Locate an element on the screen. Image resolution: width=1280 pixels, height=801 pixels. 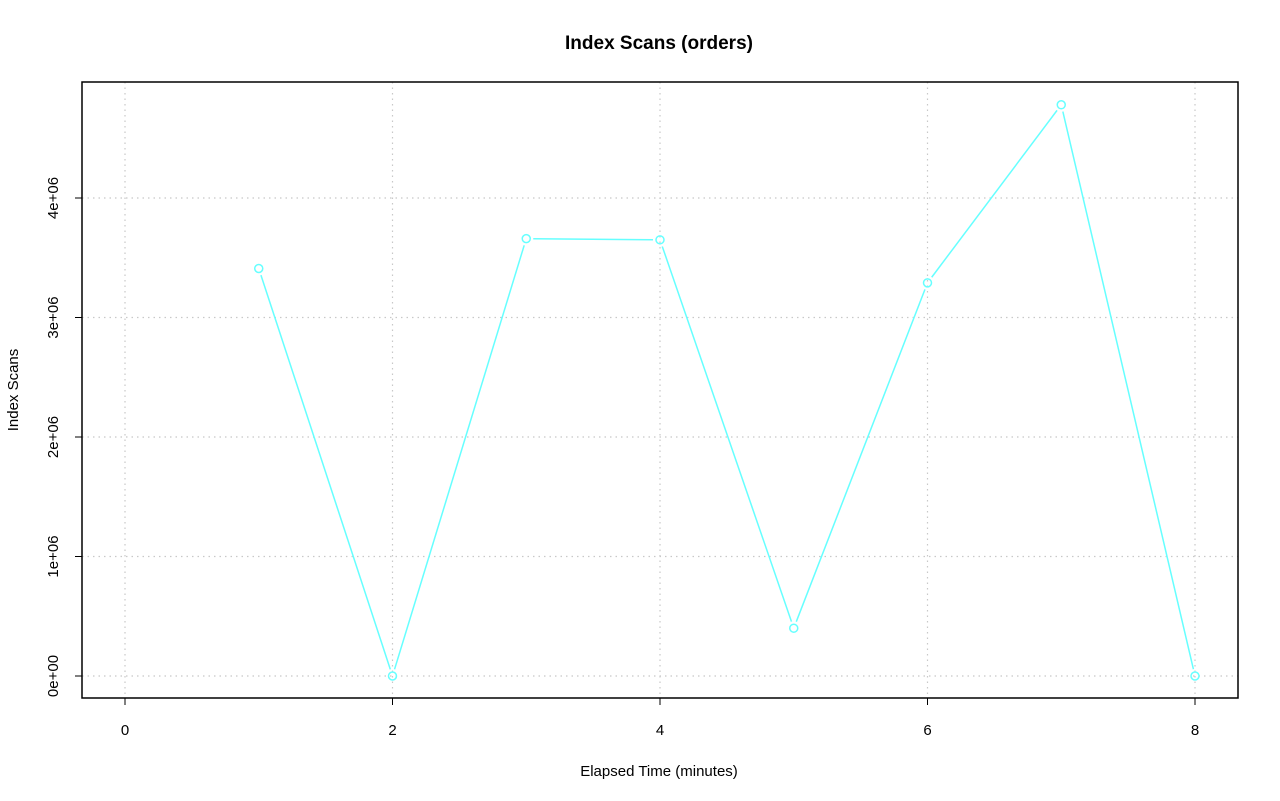
x-tick-label: 4 is located at coordinates (660, 730).